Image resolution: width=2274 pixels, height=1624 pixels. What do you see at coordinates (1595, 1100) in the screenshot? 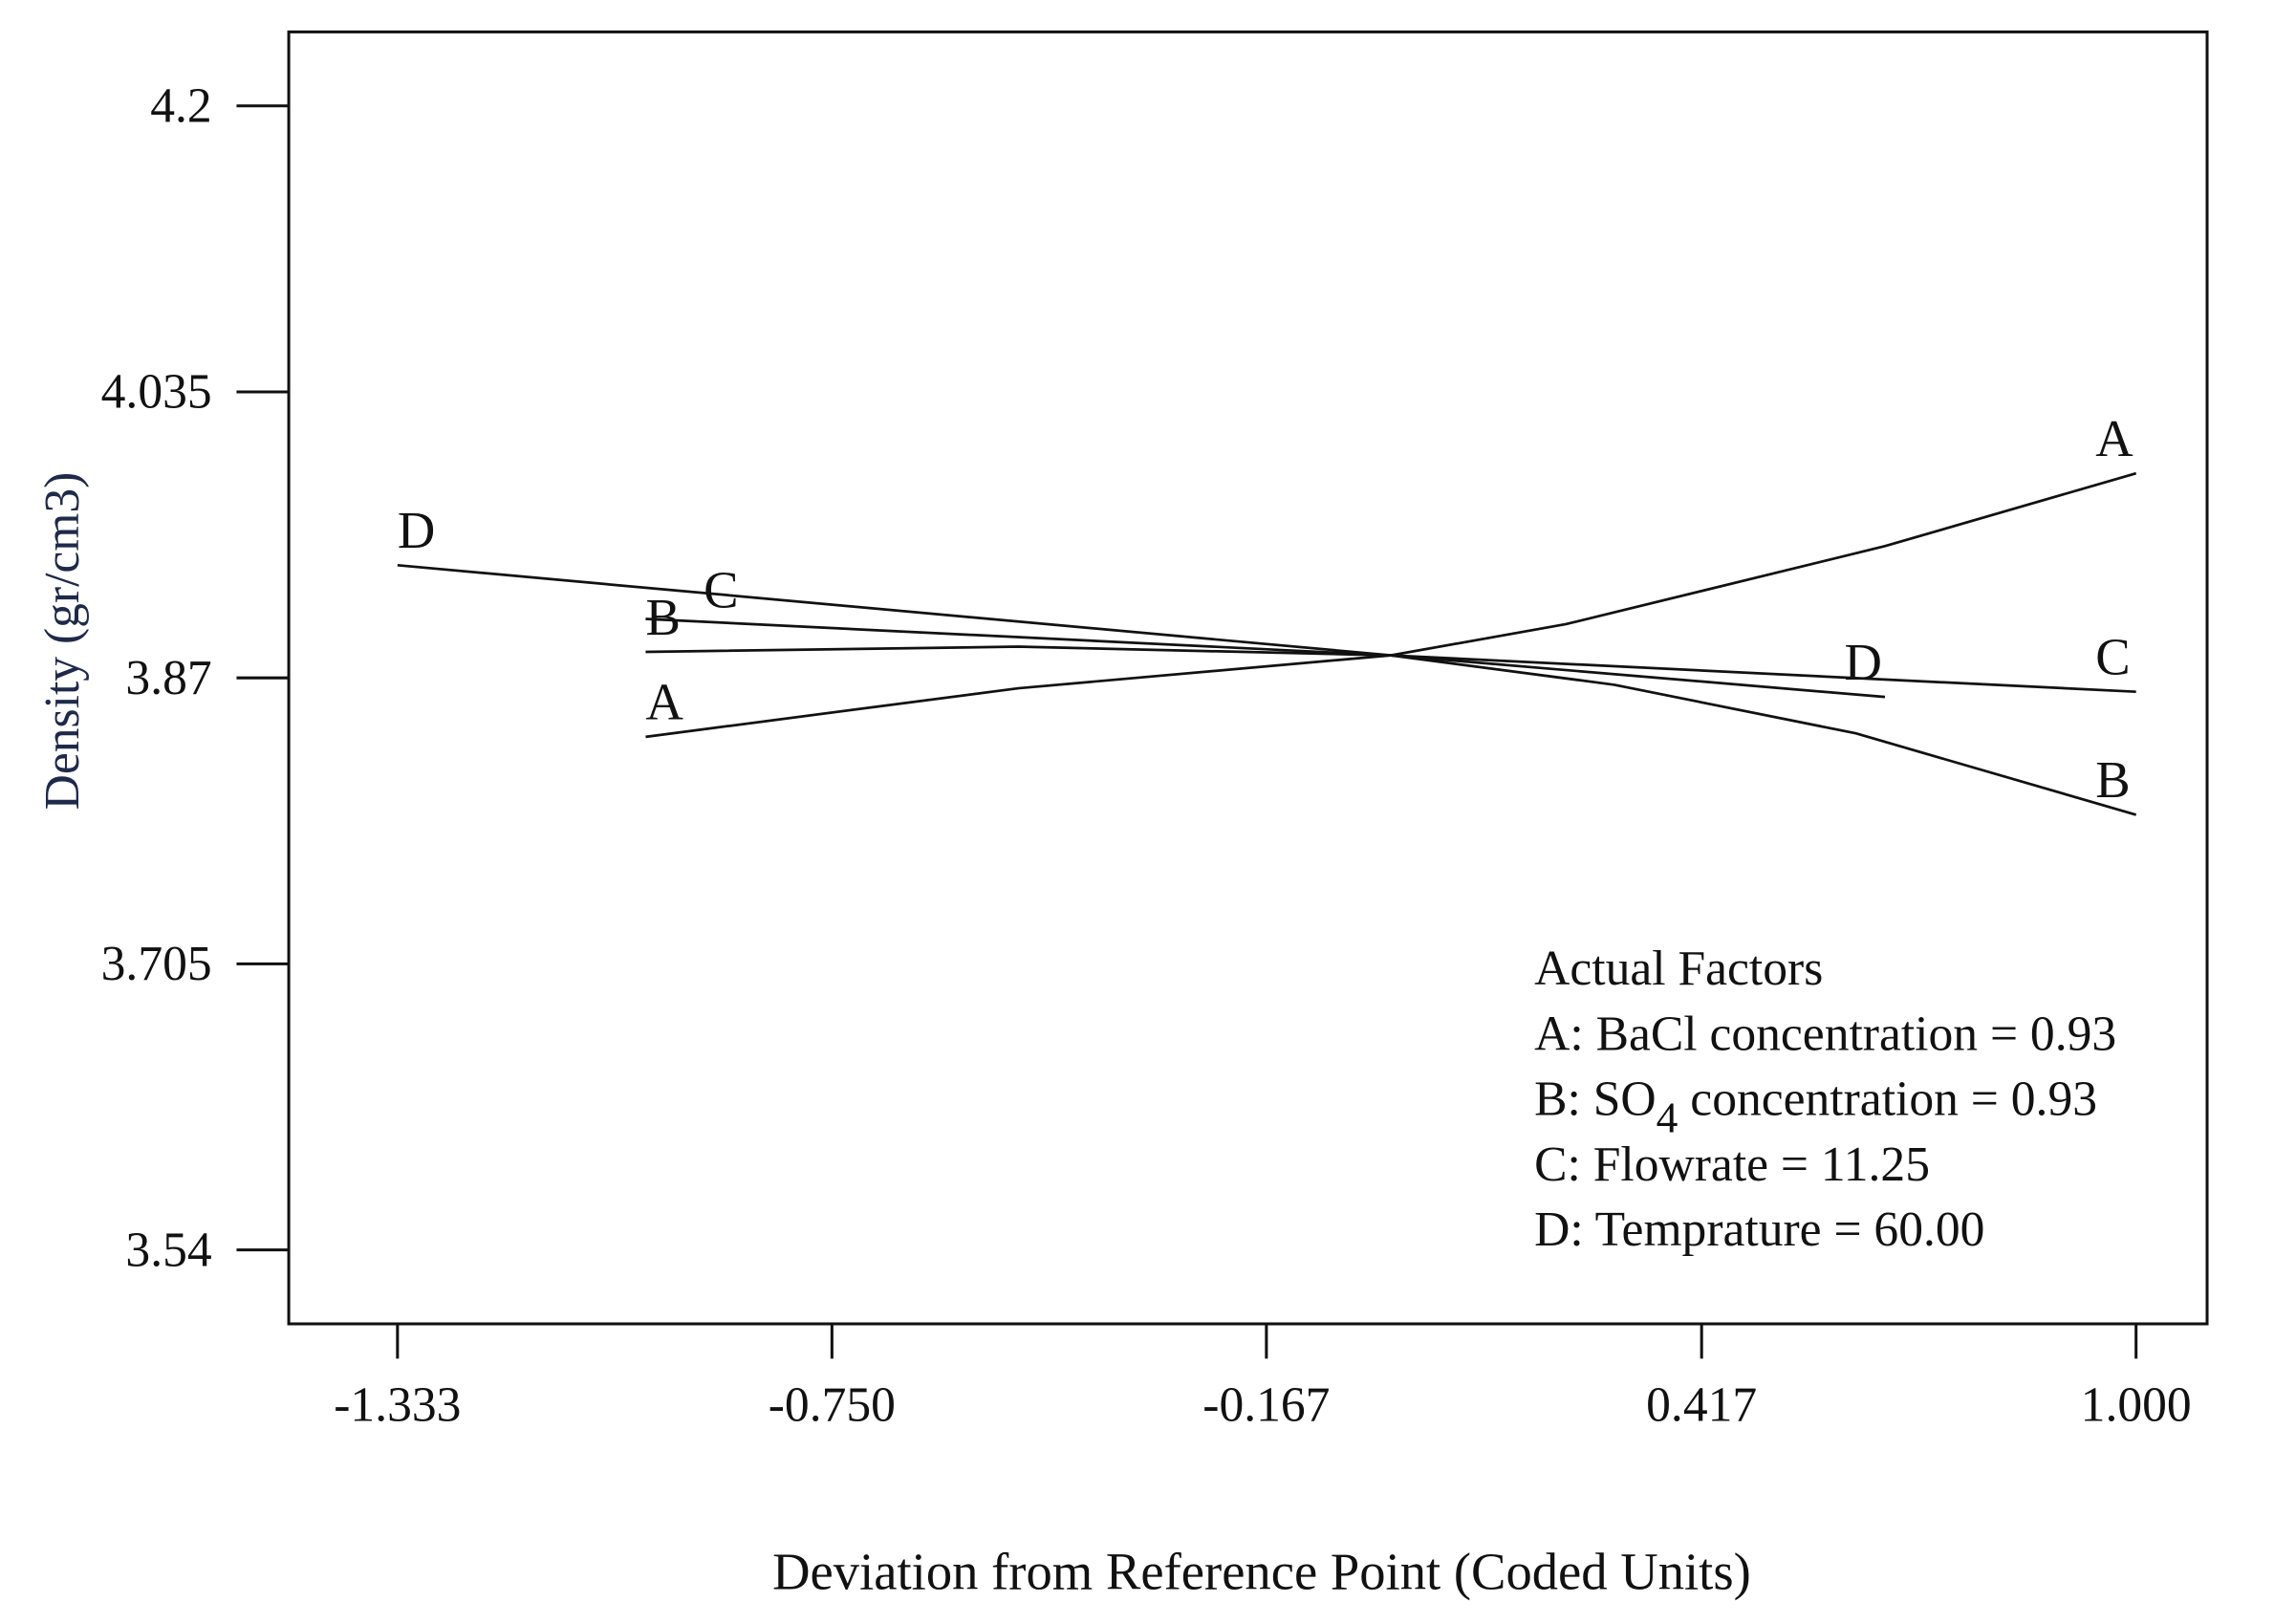
I see `legend-line: B: SO` at bounding box center [1595, 1100].